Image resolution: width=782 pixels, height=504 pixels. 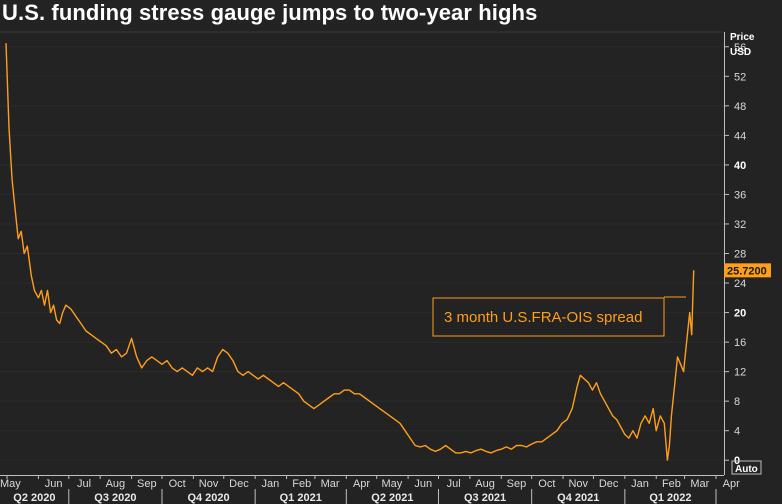 I want to click on series-annotation: 3 month U.S.FRA-OIS spread, so click(x=559, y=316).